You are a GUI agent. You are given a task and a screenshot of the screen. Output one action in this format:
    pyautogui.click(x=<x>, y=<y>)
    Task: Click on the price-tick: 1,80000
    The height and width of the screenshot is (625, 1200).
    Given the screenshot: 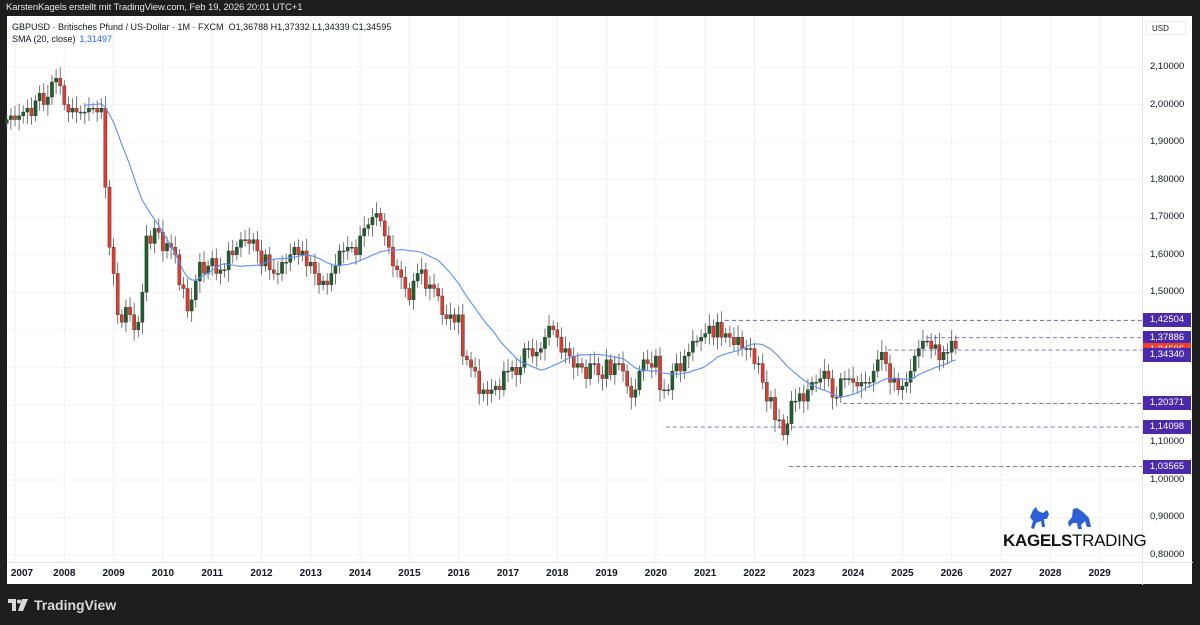 What is the action you would take?
    pyautogui.click(x=1167, y=179)
    